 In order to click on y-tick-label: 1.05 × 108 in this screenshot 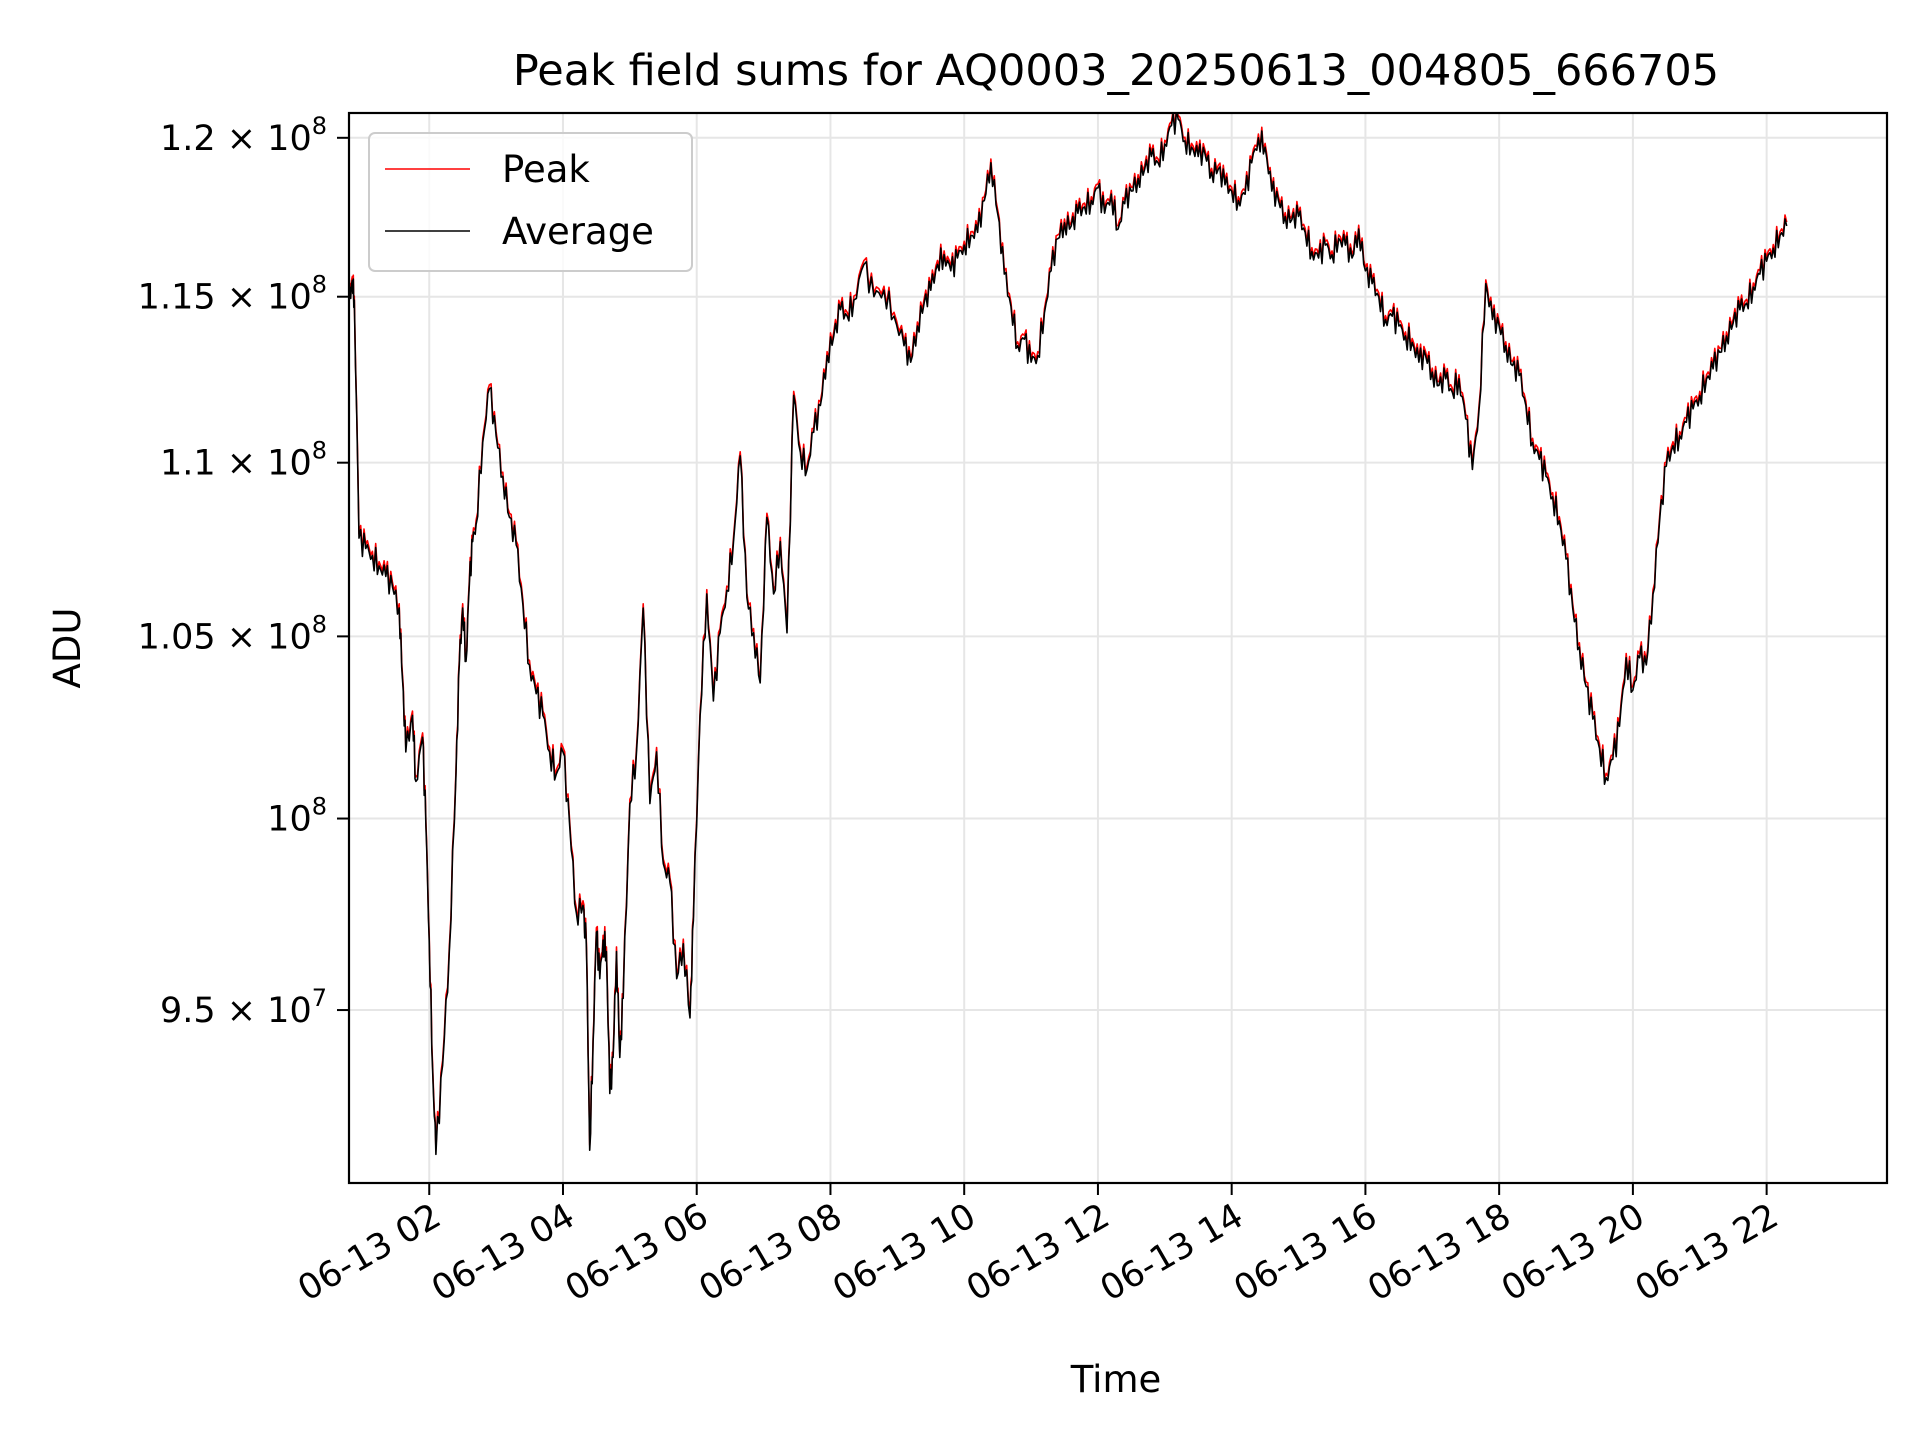, I will do `click(232, 633)`.